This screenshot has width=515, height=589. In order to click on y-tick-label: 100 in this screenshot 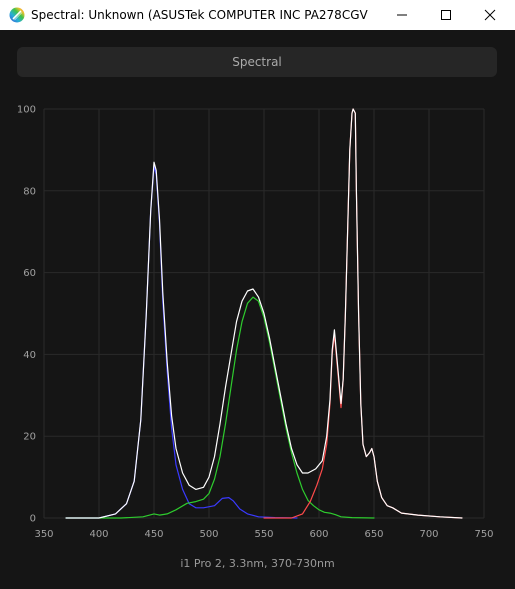, I will do `click(26, 110)`.